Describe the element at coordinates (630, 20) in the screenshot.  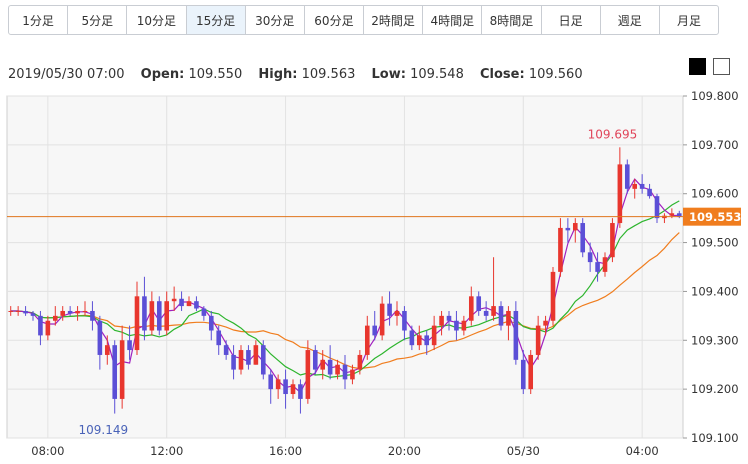
I see `timeframe-tab-10: 週足` at that location.